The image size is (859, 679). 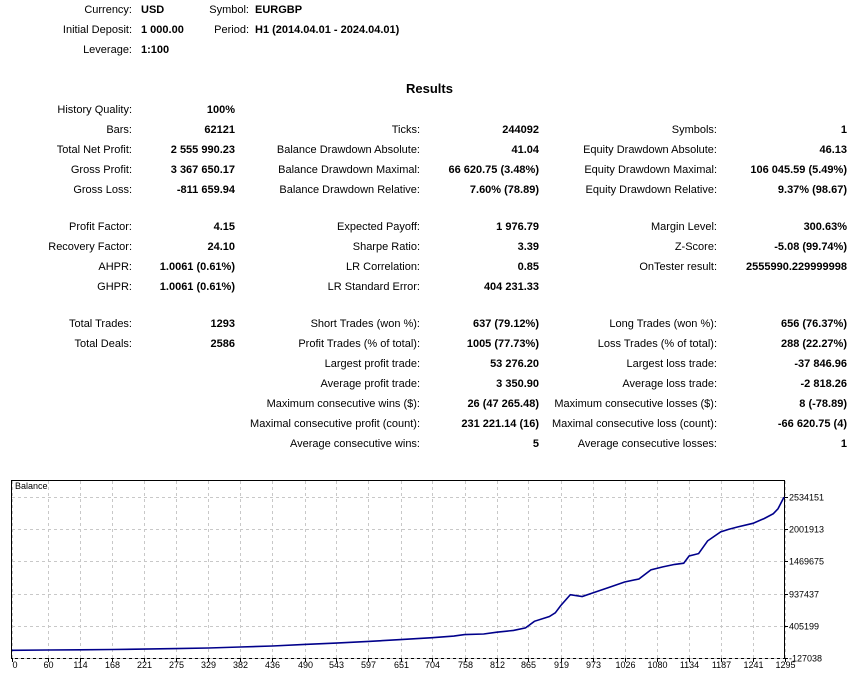 What do you see at coordinates (231, 30) in the screenshot?
I see `period-label: Period:` at bounding box center [231, 30].